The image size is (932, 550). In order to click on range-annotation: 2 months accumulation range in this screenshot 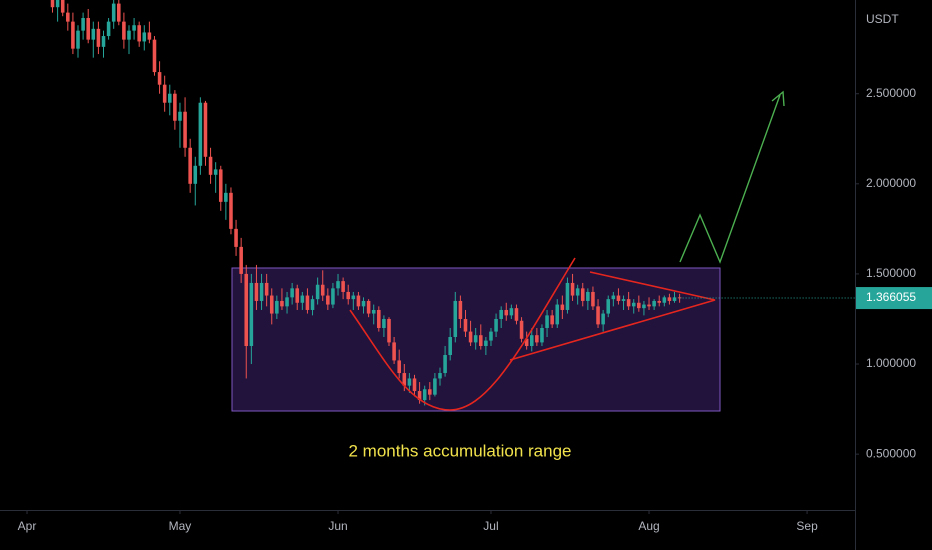, I will do `click(459, 450)`.